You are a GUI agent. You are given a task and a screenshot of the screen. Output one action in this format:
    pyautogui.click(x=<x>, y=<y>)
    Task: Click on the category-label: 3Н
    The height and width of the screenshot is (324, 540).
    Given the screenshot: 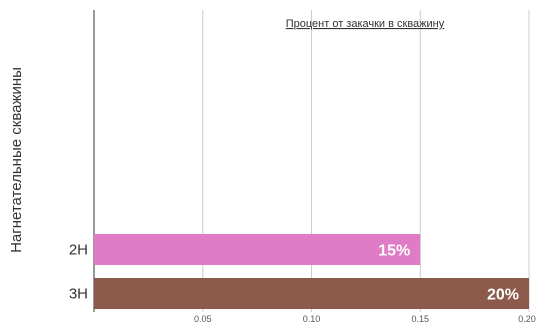 What is the action you would take?
    pyautogui.click(x=78, y=294)
    